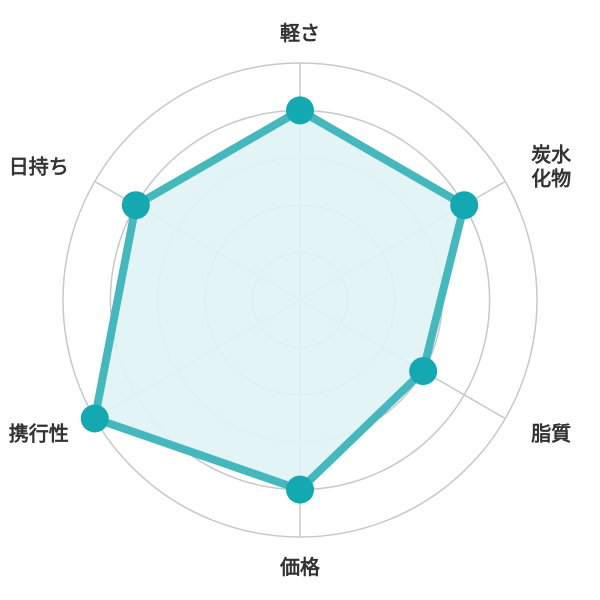 The width and height of the screenshot is (600, 600). I want to click on axis-label-line: 化物, so click(551, 179).